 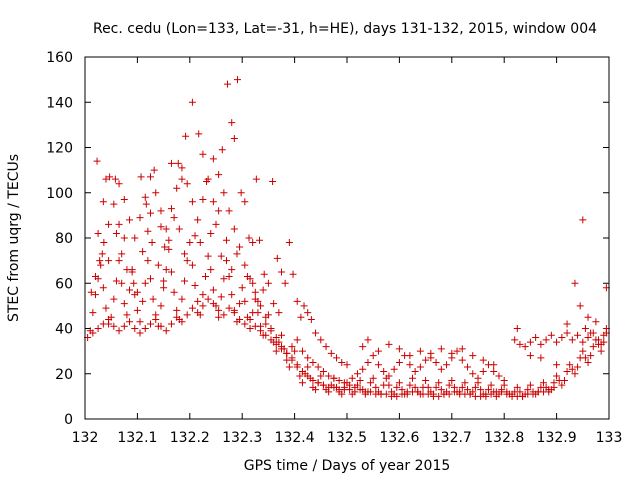 I want to click on x-axis-label: GPS time / Days of year 2015, so click(x=347, y=466).